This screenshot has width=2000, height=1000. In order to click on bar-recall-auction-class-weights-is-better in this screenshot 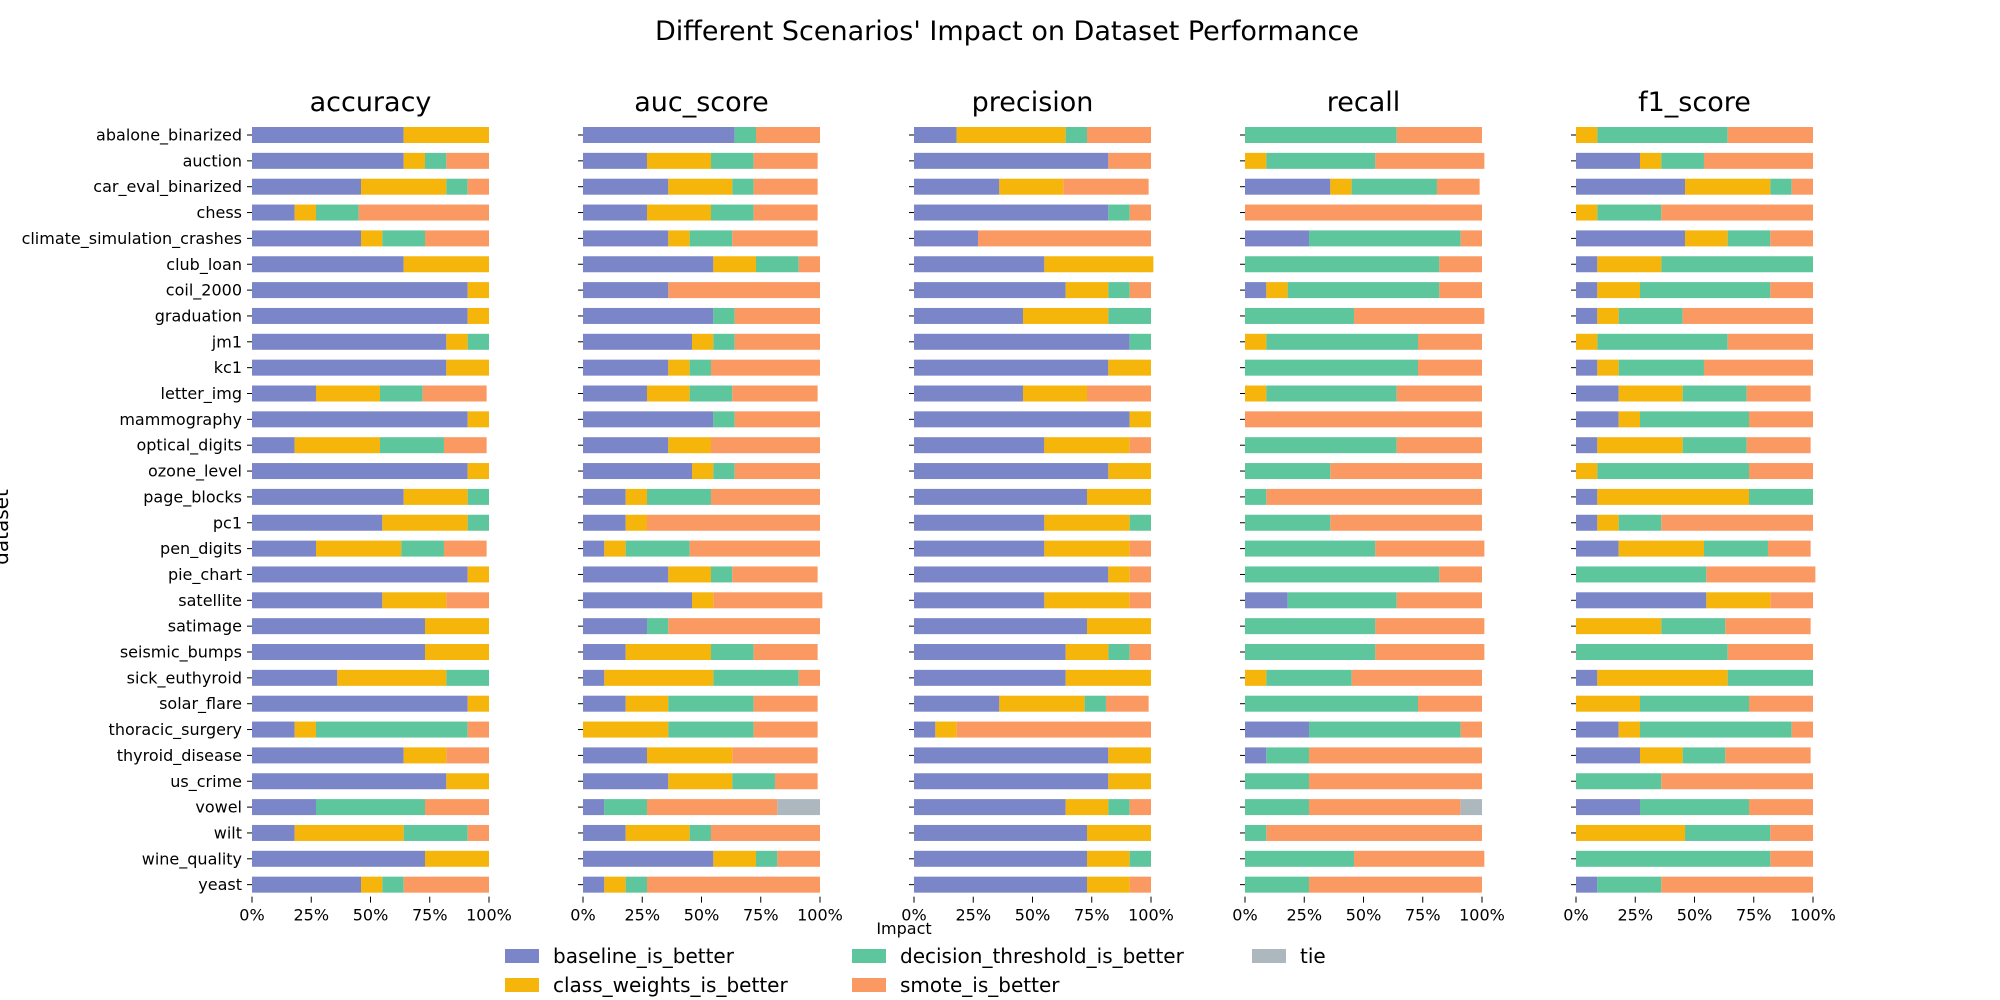, I will do `click(1256, 160)`.